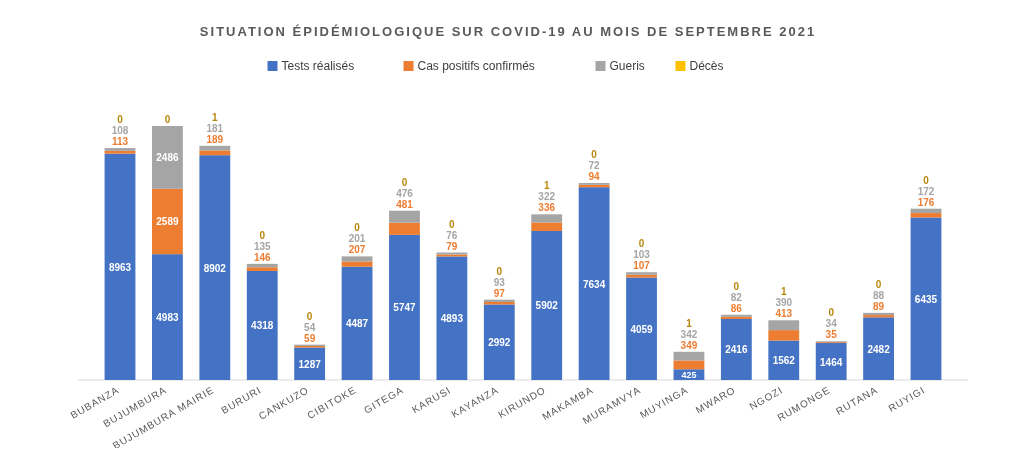  I want to click on data-label: 349, so click(689, 345).